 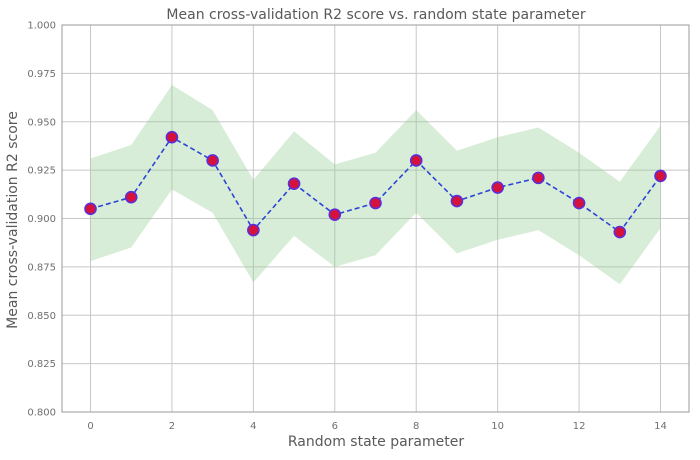 What do you see at coordinates (377, 426) in the screenshot?
I see `x-tick-labels: 0 2 4 6 8 10 12 14` at bounding box center [377, 426].